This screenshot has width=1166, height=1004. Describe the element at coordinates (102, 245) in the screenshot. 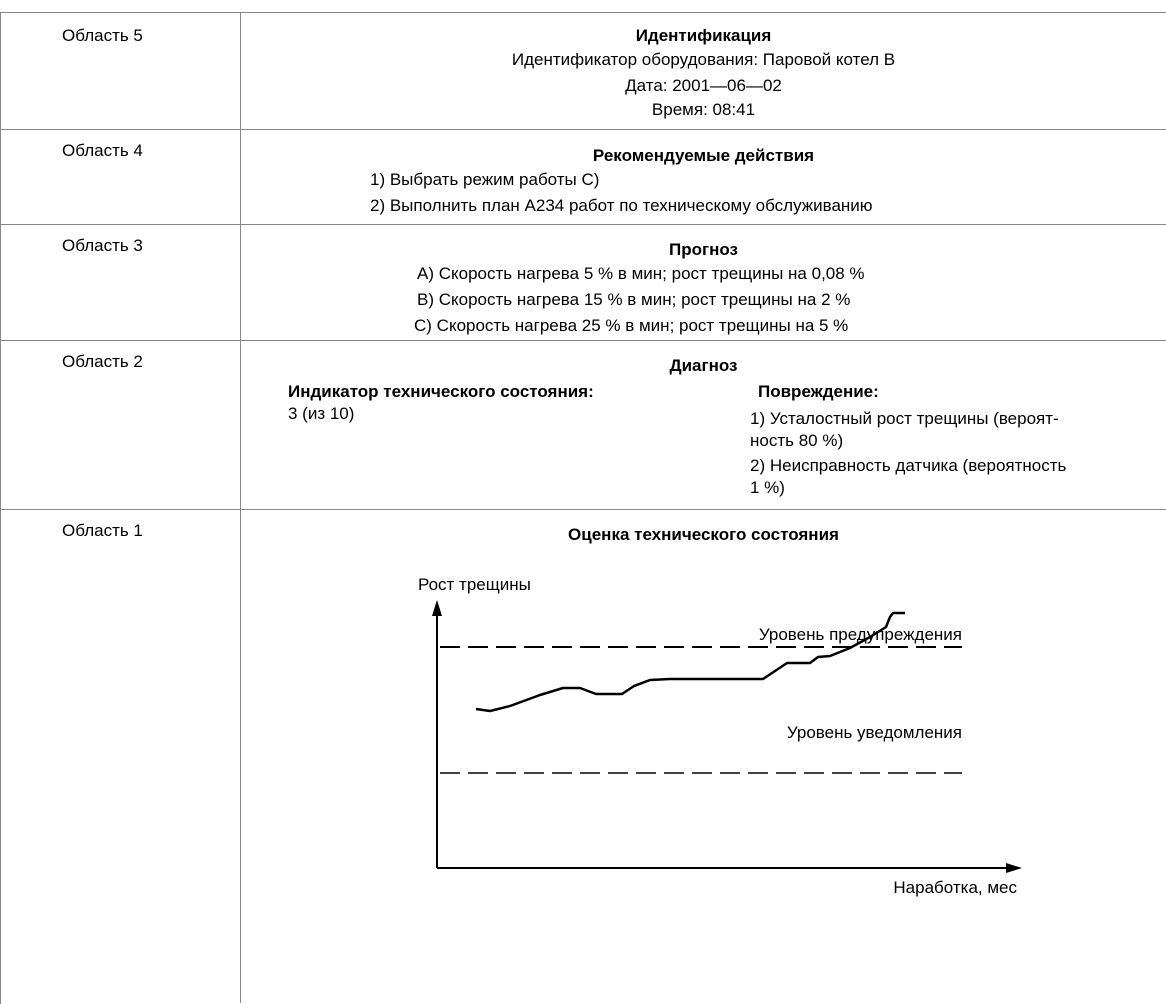

I see `area3-label: Область 3` at that location.